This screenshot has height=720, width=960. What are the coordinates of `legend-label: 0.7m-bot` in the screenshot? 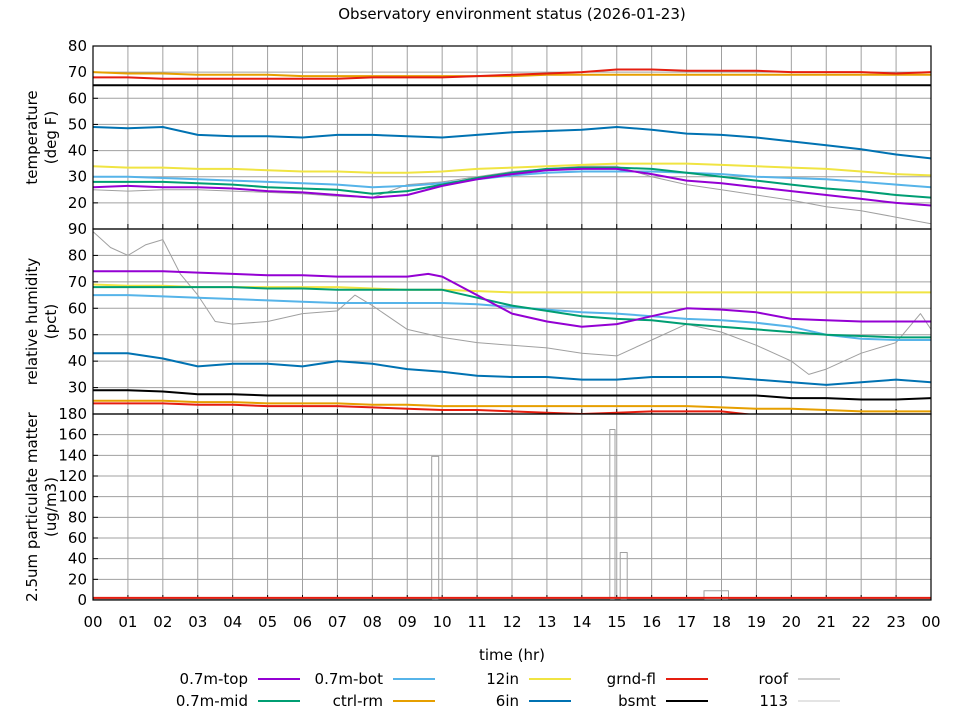 It's located at (349, 679).